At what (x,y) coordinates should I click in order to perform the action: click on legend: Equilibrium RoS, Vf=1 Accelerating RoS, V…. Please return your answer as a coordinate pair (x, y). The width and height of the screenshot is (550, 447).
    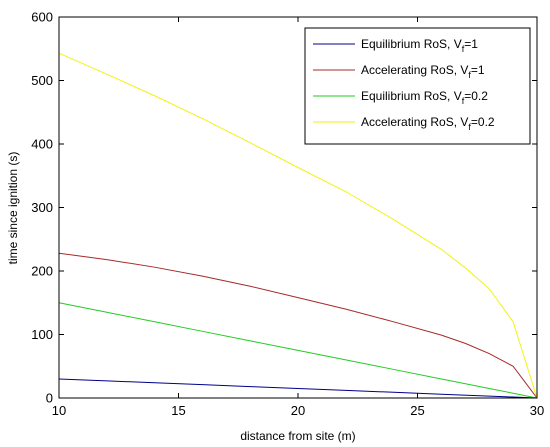
    Looking at the image, I should click on (417, 86).